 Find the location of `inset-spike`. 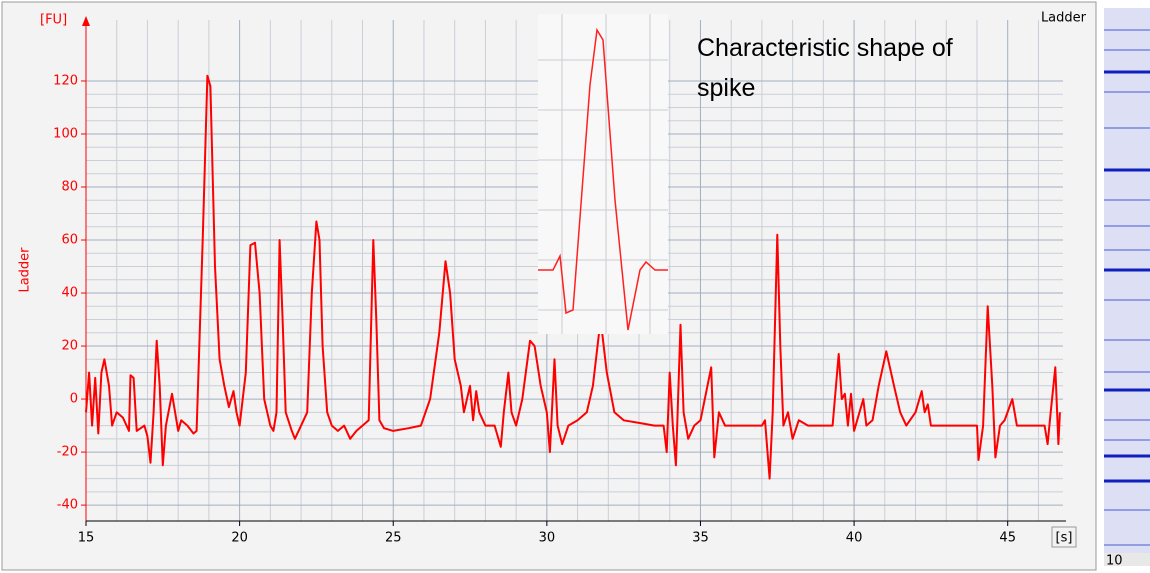

inset-spike is located at coordinates (603, 179).